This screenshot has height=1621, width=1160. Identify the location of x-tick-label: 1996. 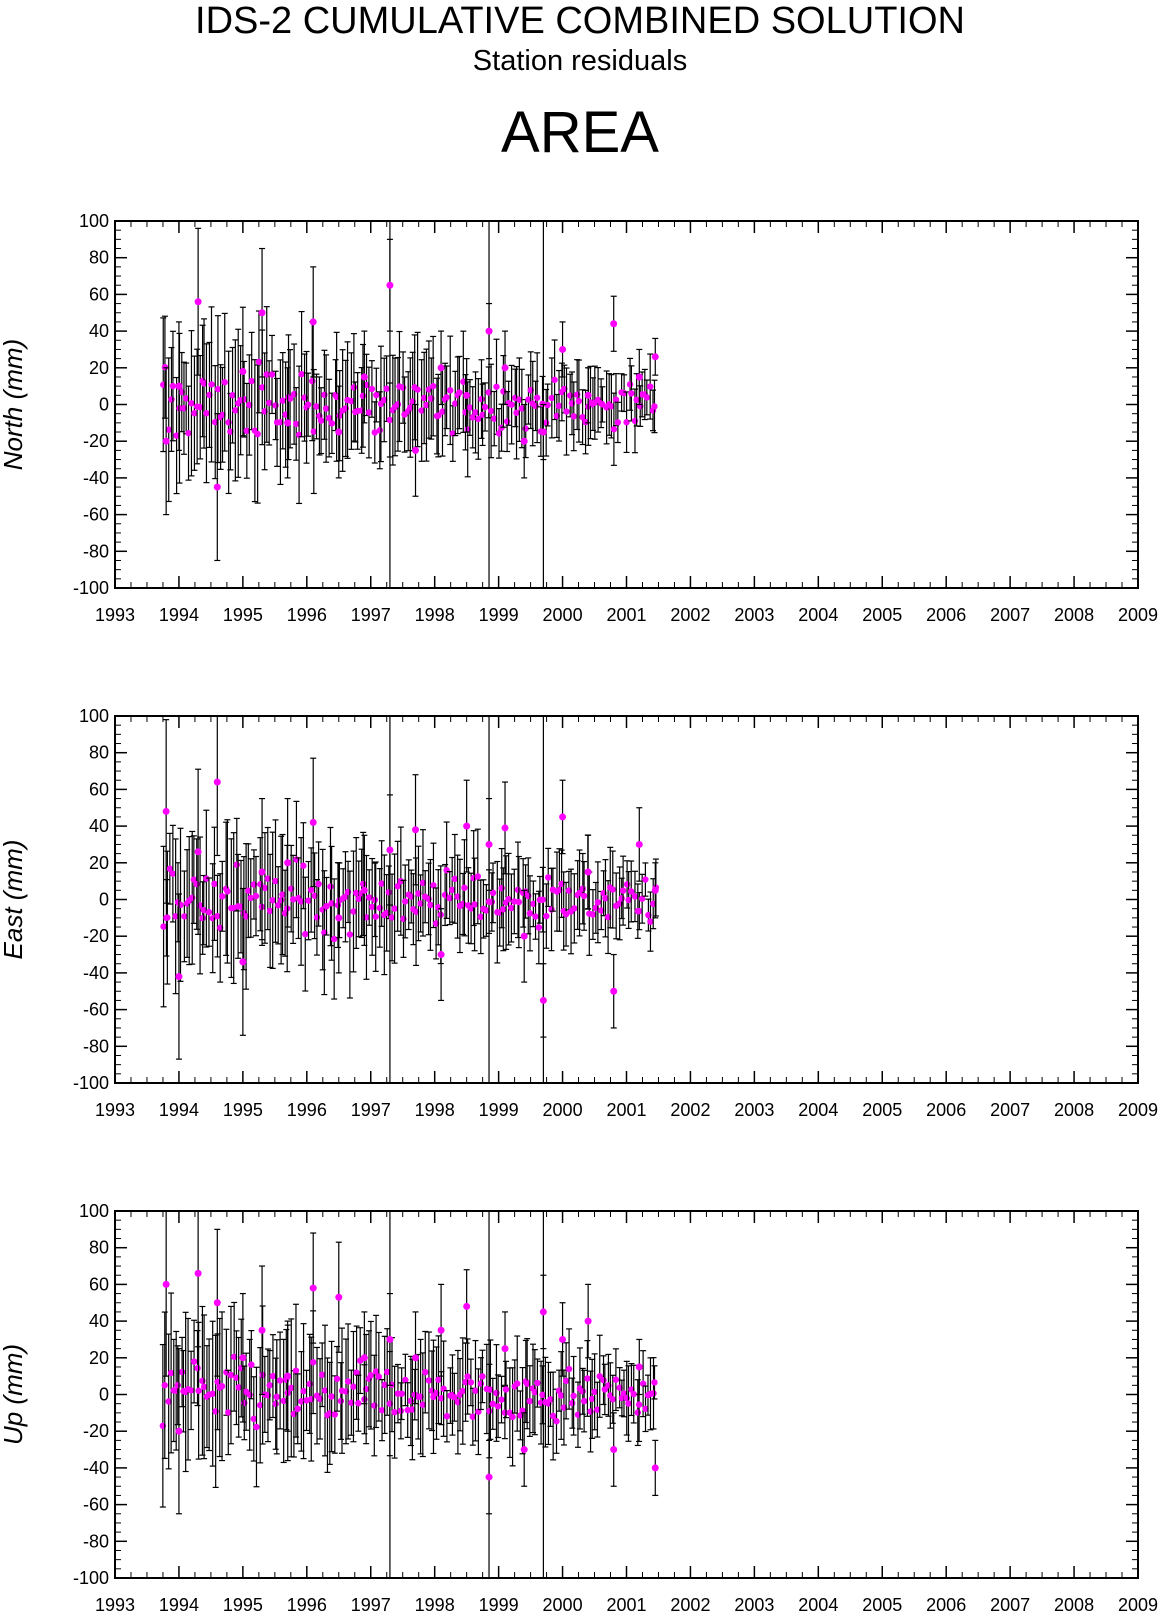
(307, 1110).